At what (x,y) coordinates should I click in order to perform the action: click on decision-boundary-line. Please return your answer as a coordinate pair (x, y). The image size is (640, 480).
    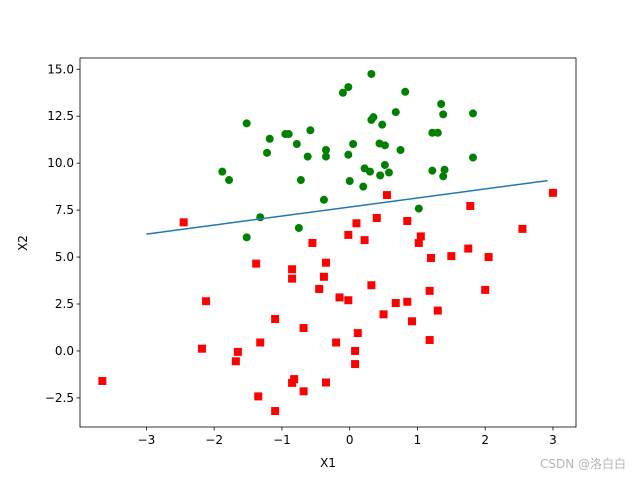
    Looking at the image, I should click on (347, 207).